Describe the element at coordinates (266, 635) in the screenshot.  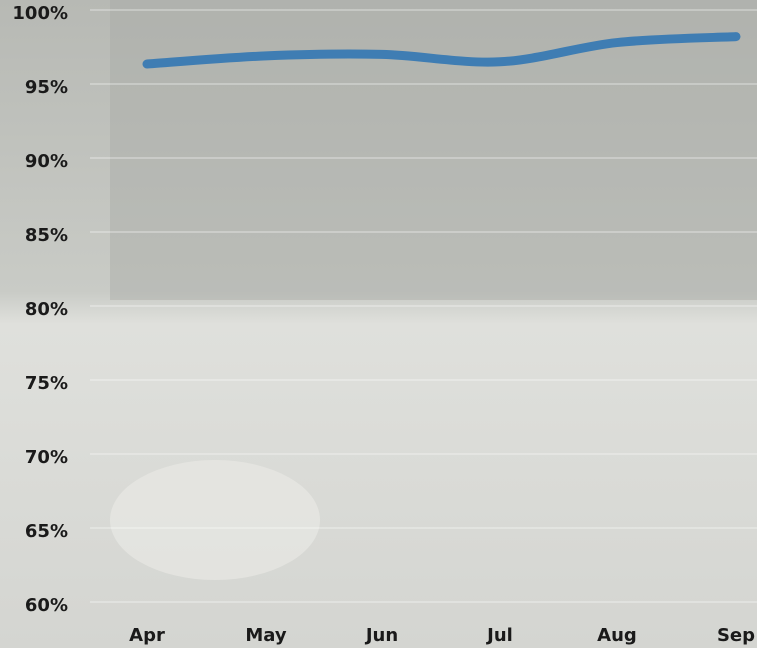
I see `x-tick-label: May` at that location.